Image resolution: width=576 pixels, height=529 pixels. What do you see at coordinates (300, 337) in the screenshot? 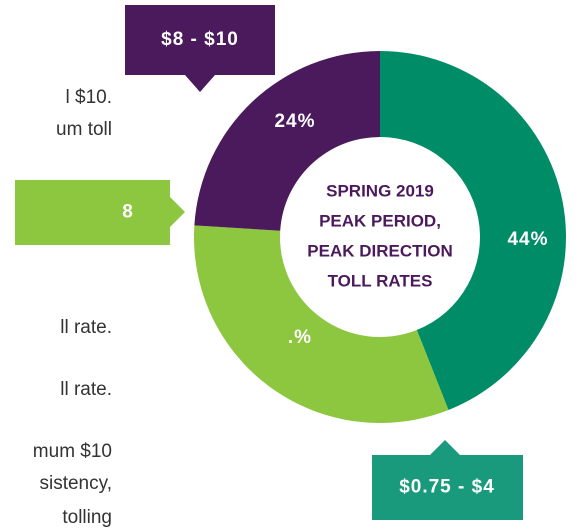
I see `slice-label: .%` at bounding box center [300, 337].